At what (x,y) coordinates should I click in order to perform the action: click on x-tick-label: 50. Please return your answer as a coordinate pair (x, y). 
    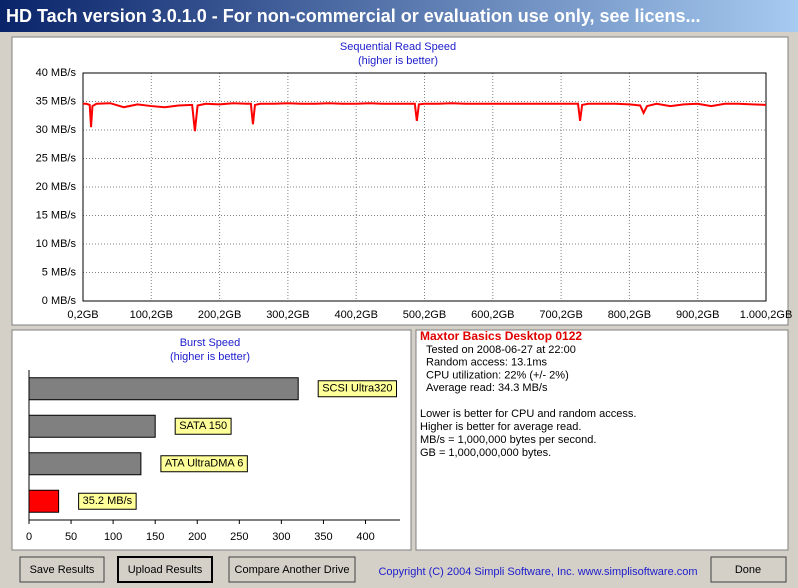
    Looking at the image, I should click on (71, 537).